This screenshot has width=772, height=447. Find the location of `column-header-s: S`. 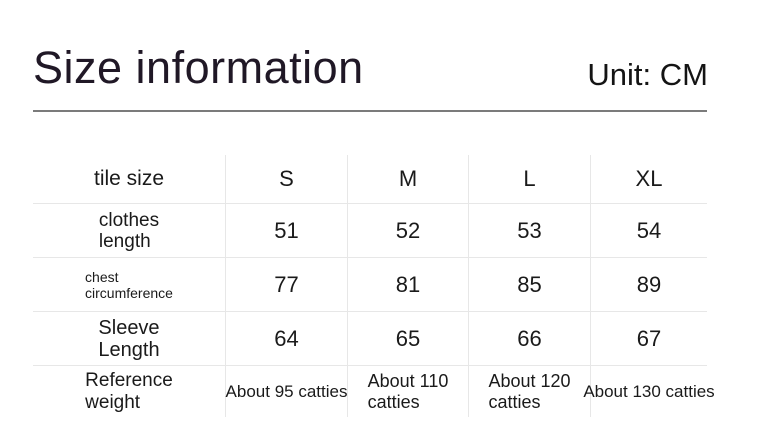

column-header-s: S is located at coordinates (286, 179).